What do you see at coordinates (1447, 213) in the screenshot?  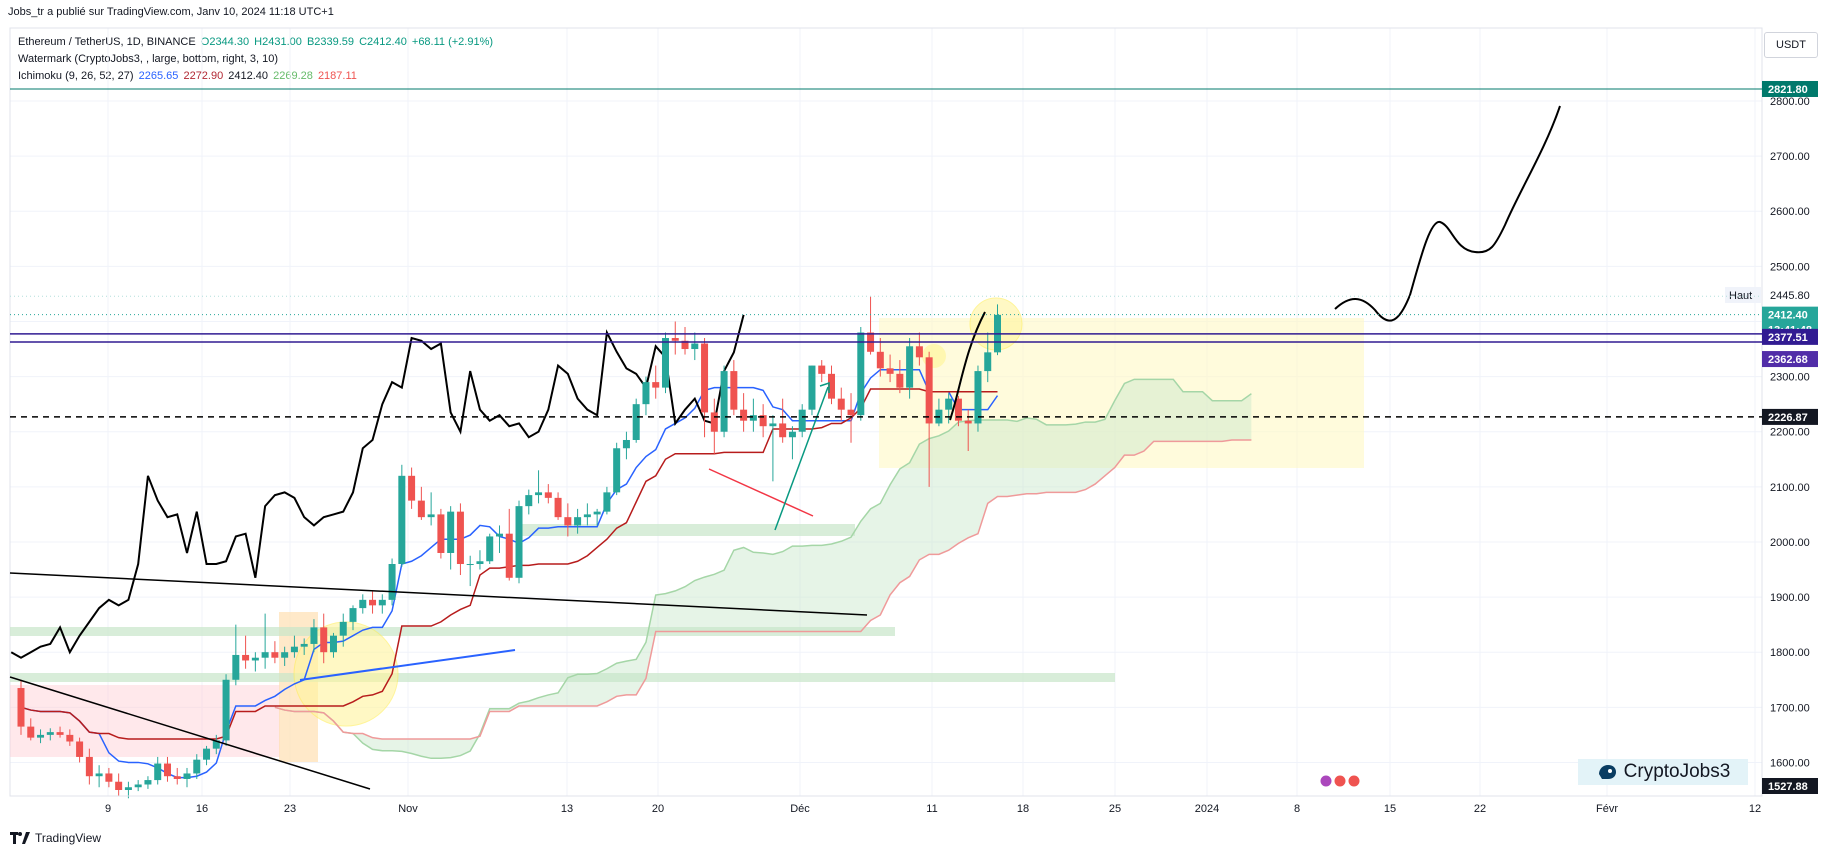 I see `projection-curve` at bounding box center [1447, 213].